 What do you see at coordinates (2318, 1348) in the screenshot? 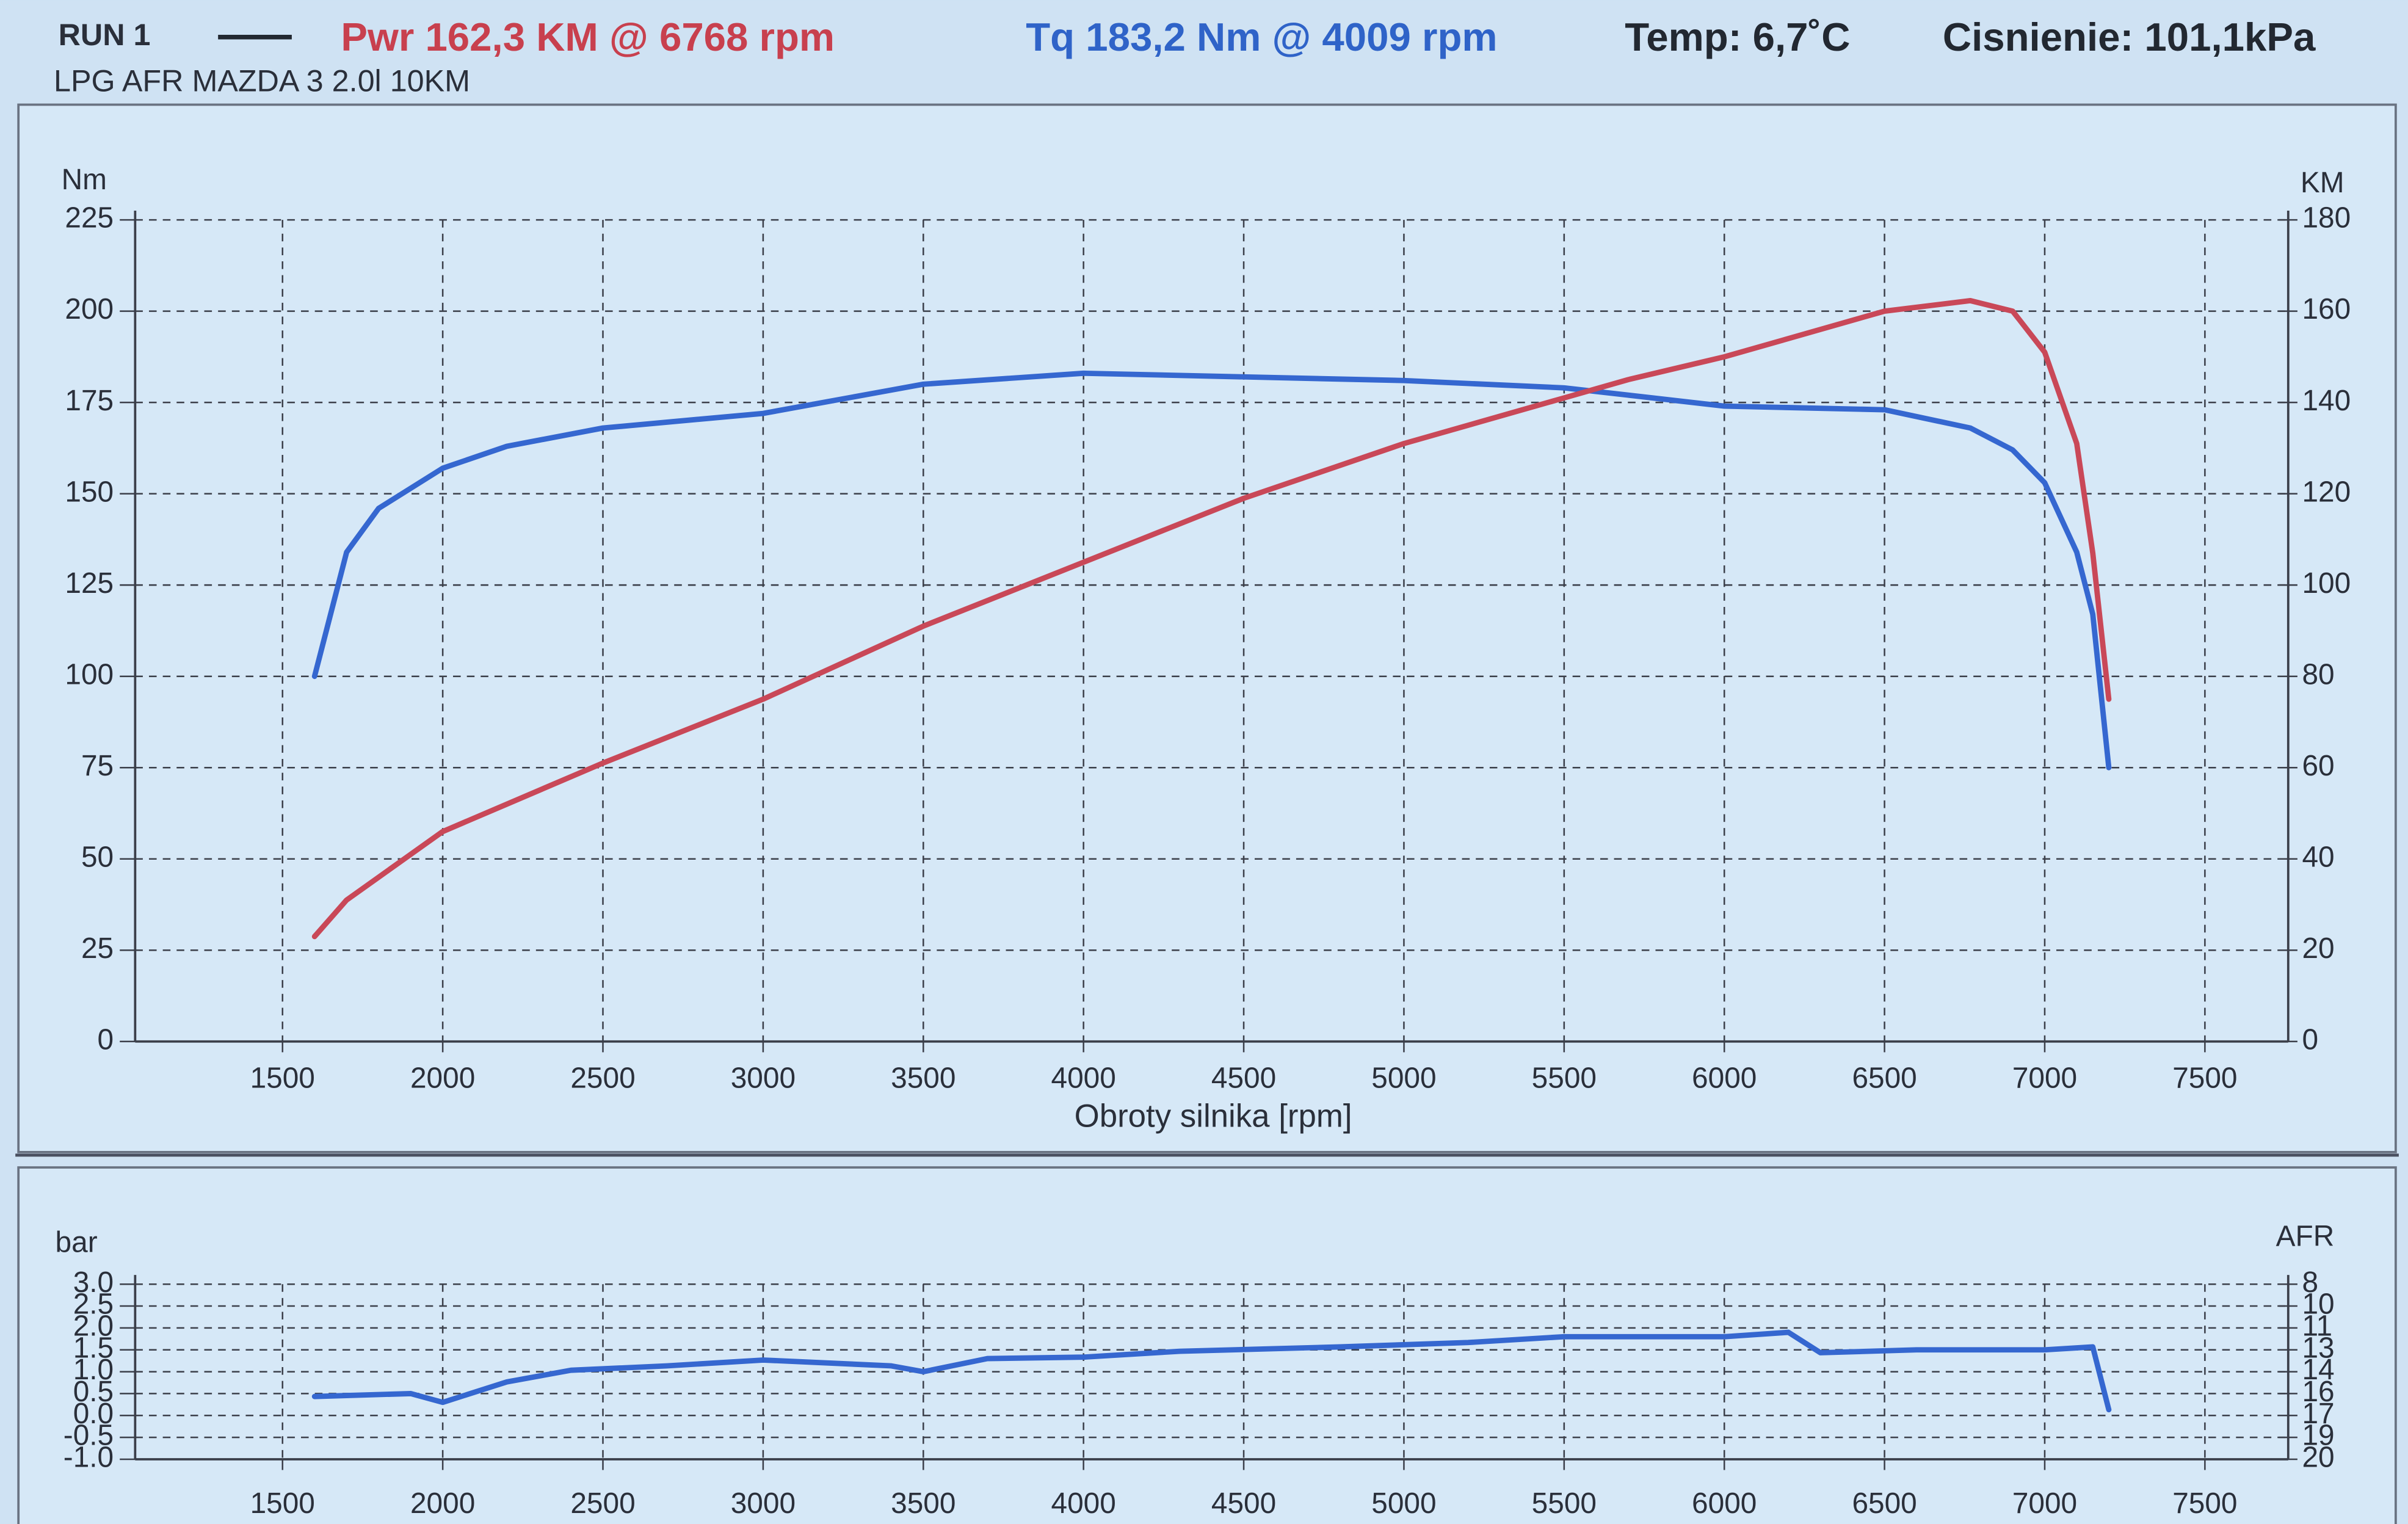
I see `y2-tick-label: 13` at bounding box center [2318, 1348].